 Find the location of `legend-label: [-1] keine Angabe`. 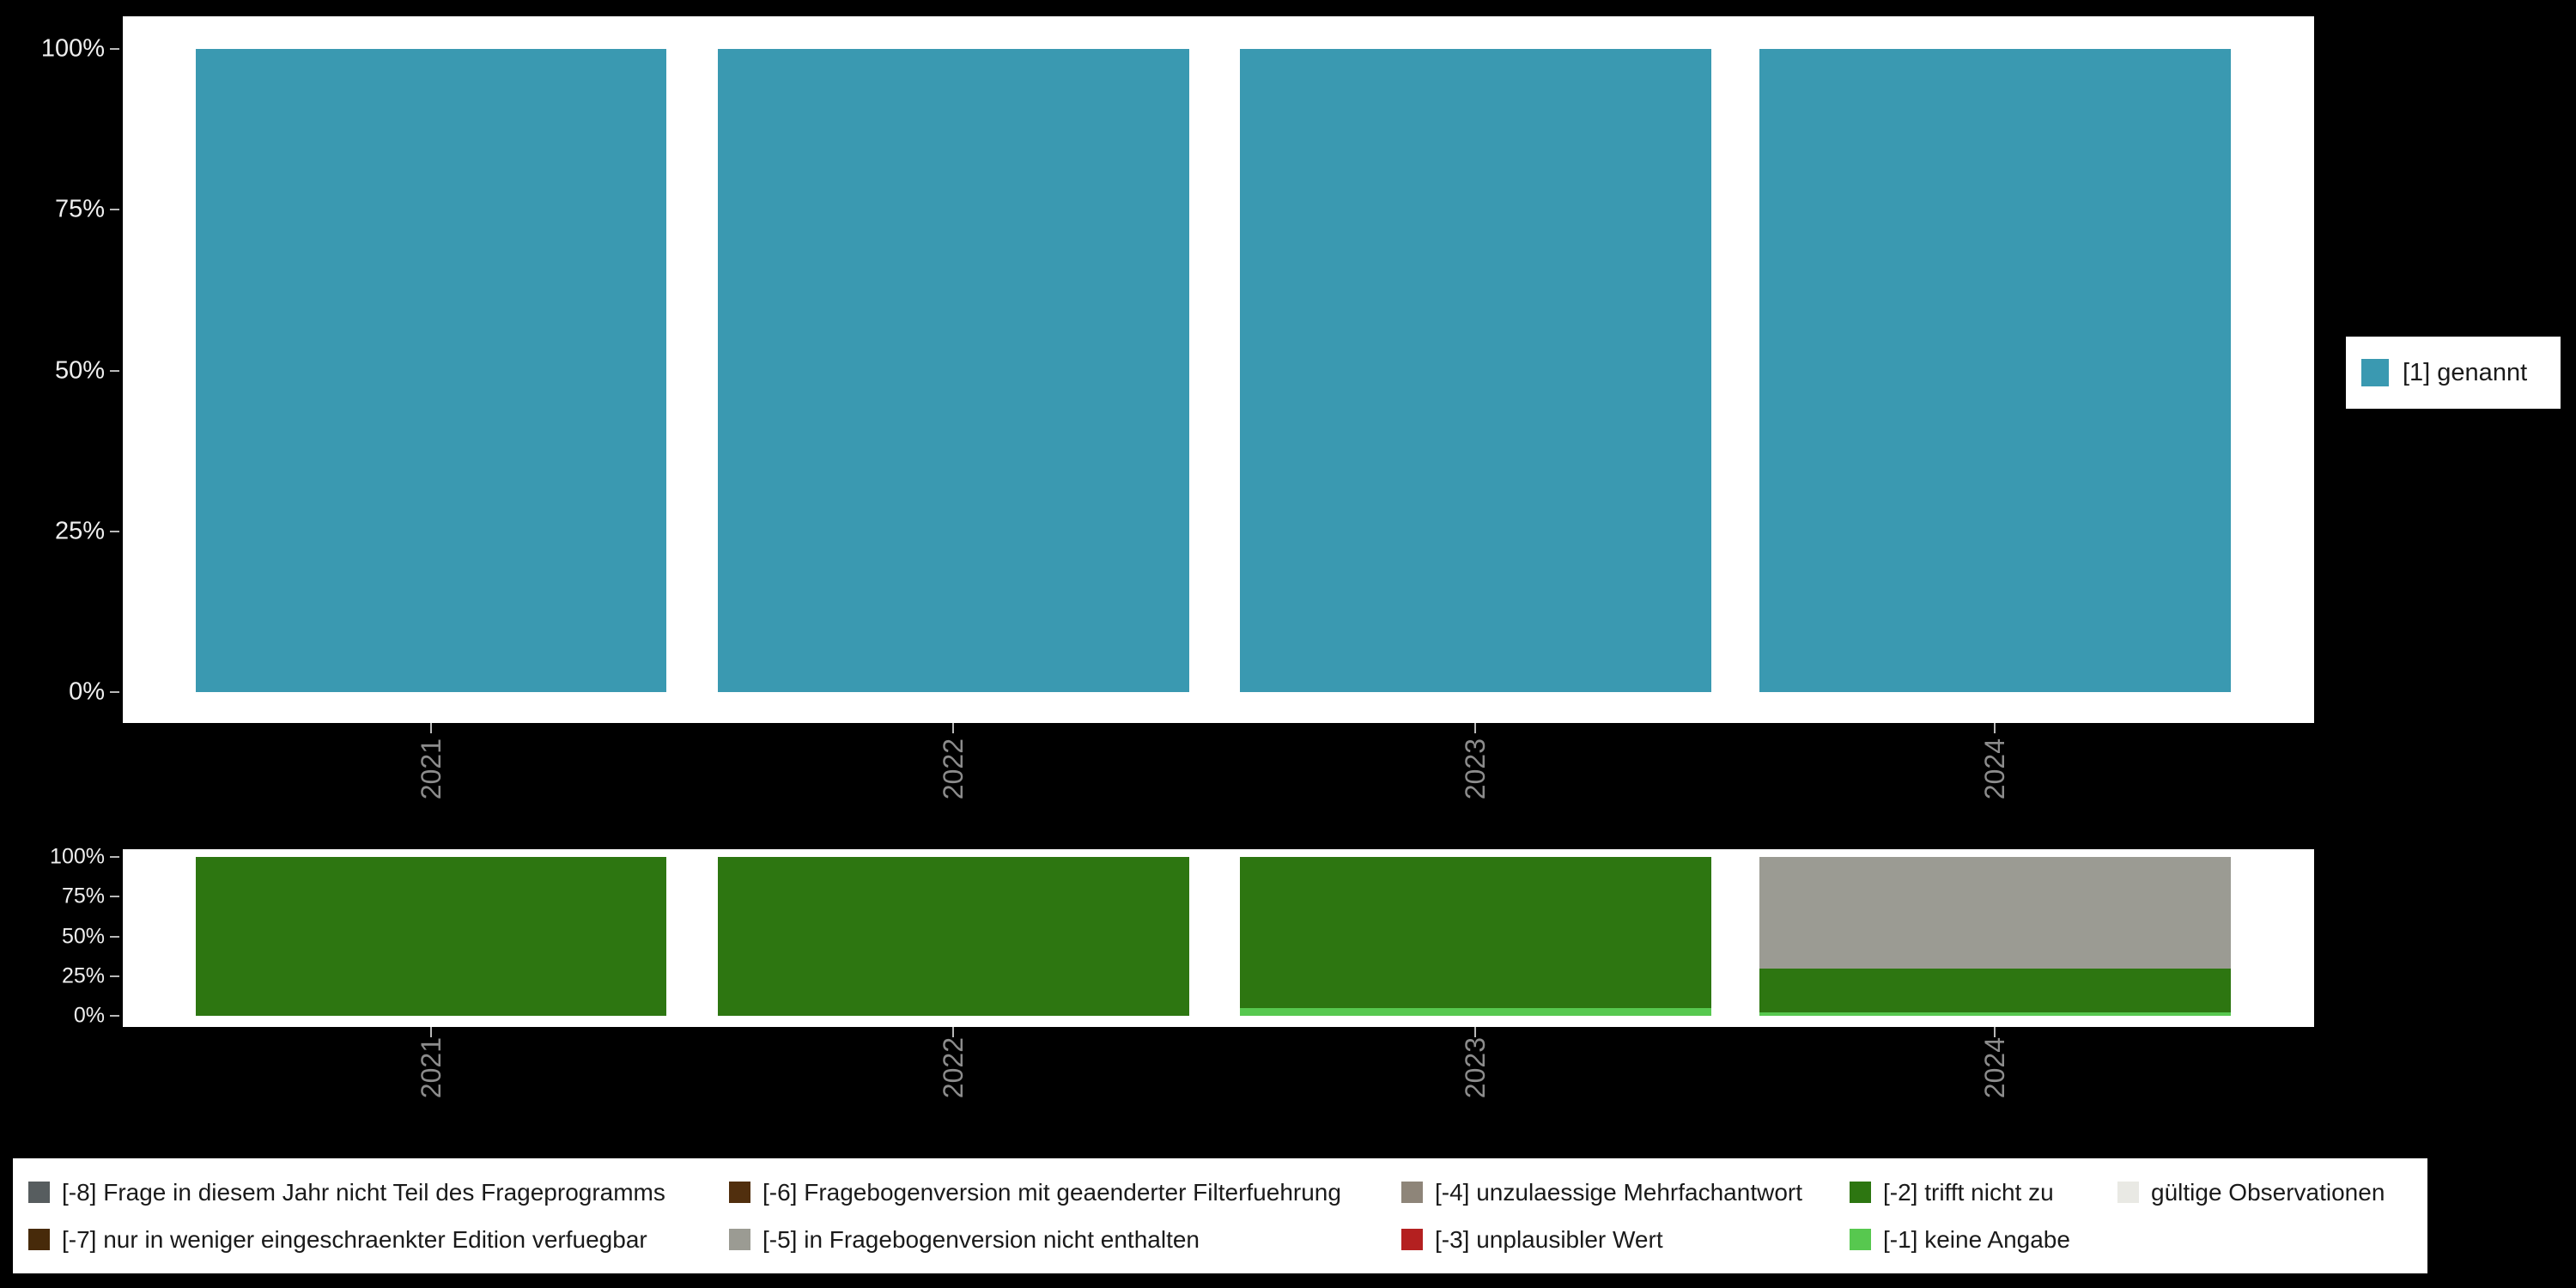

legend-label: [-1] keine Angabe is located at coordinates (1976, 1239).